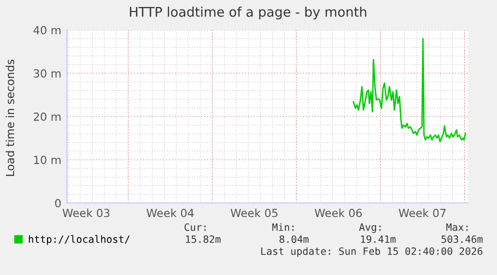 This screenshot has width=497, height=275. What do you see at coordinates (370, 228) in the screenshot?
I see `text: Avg:` at bounding box center [370, 228].